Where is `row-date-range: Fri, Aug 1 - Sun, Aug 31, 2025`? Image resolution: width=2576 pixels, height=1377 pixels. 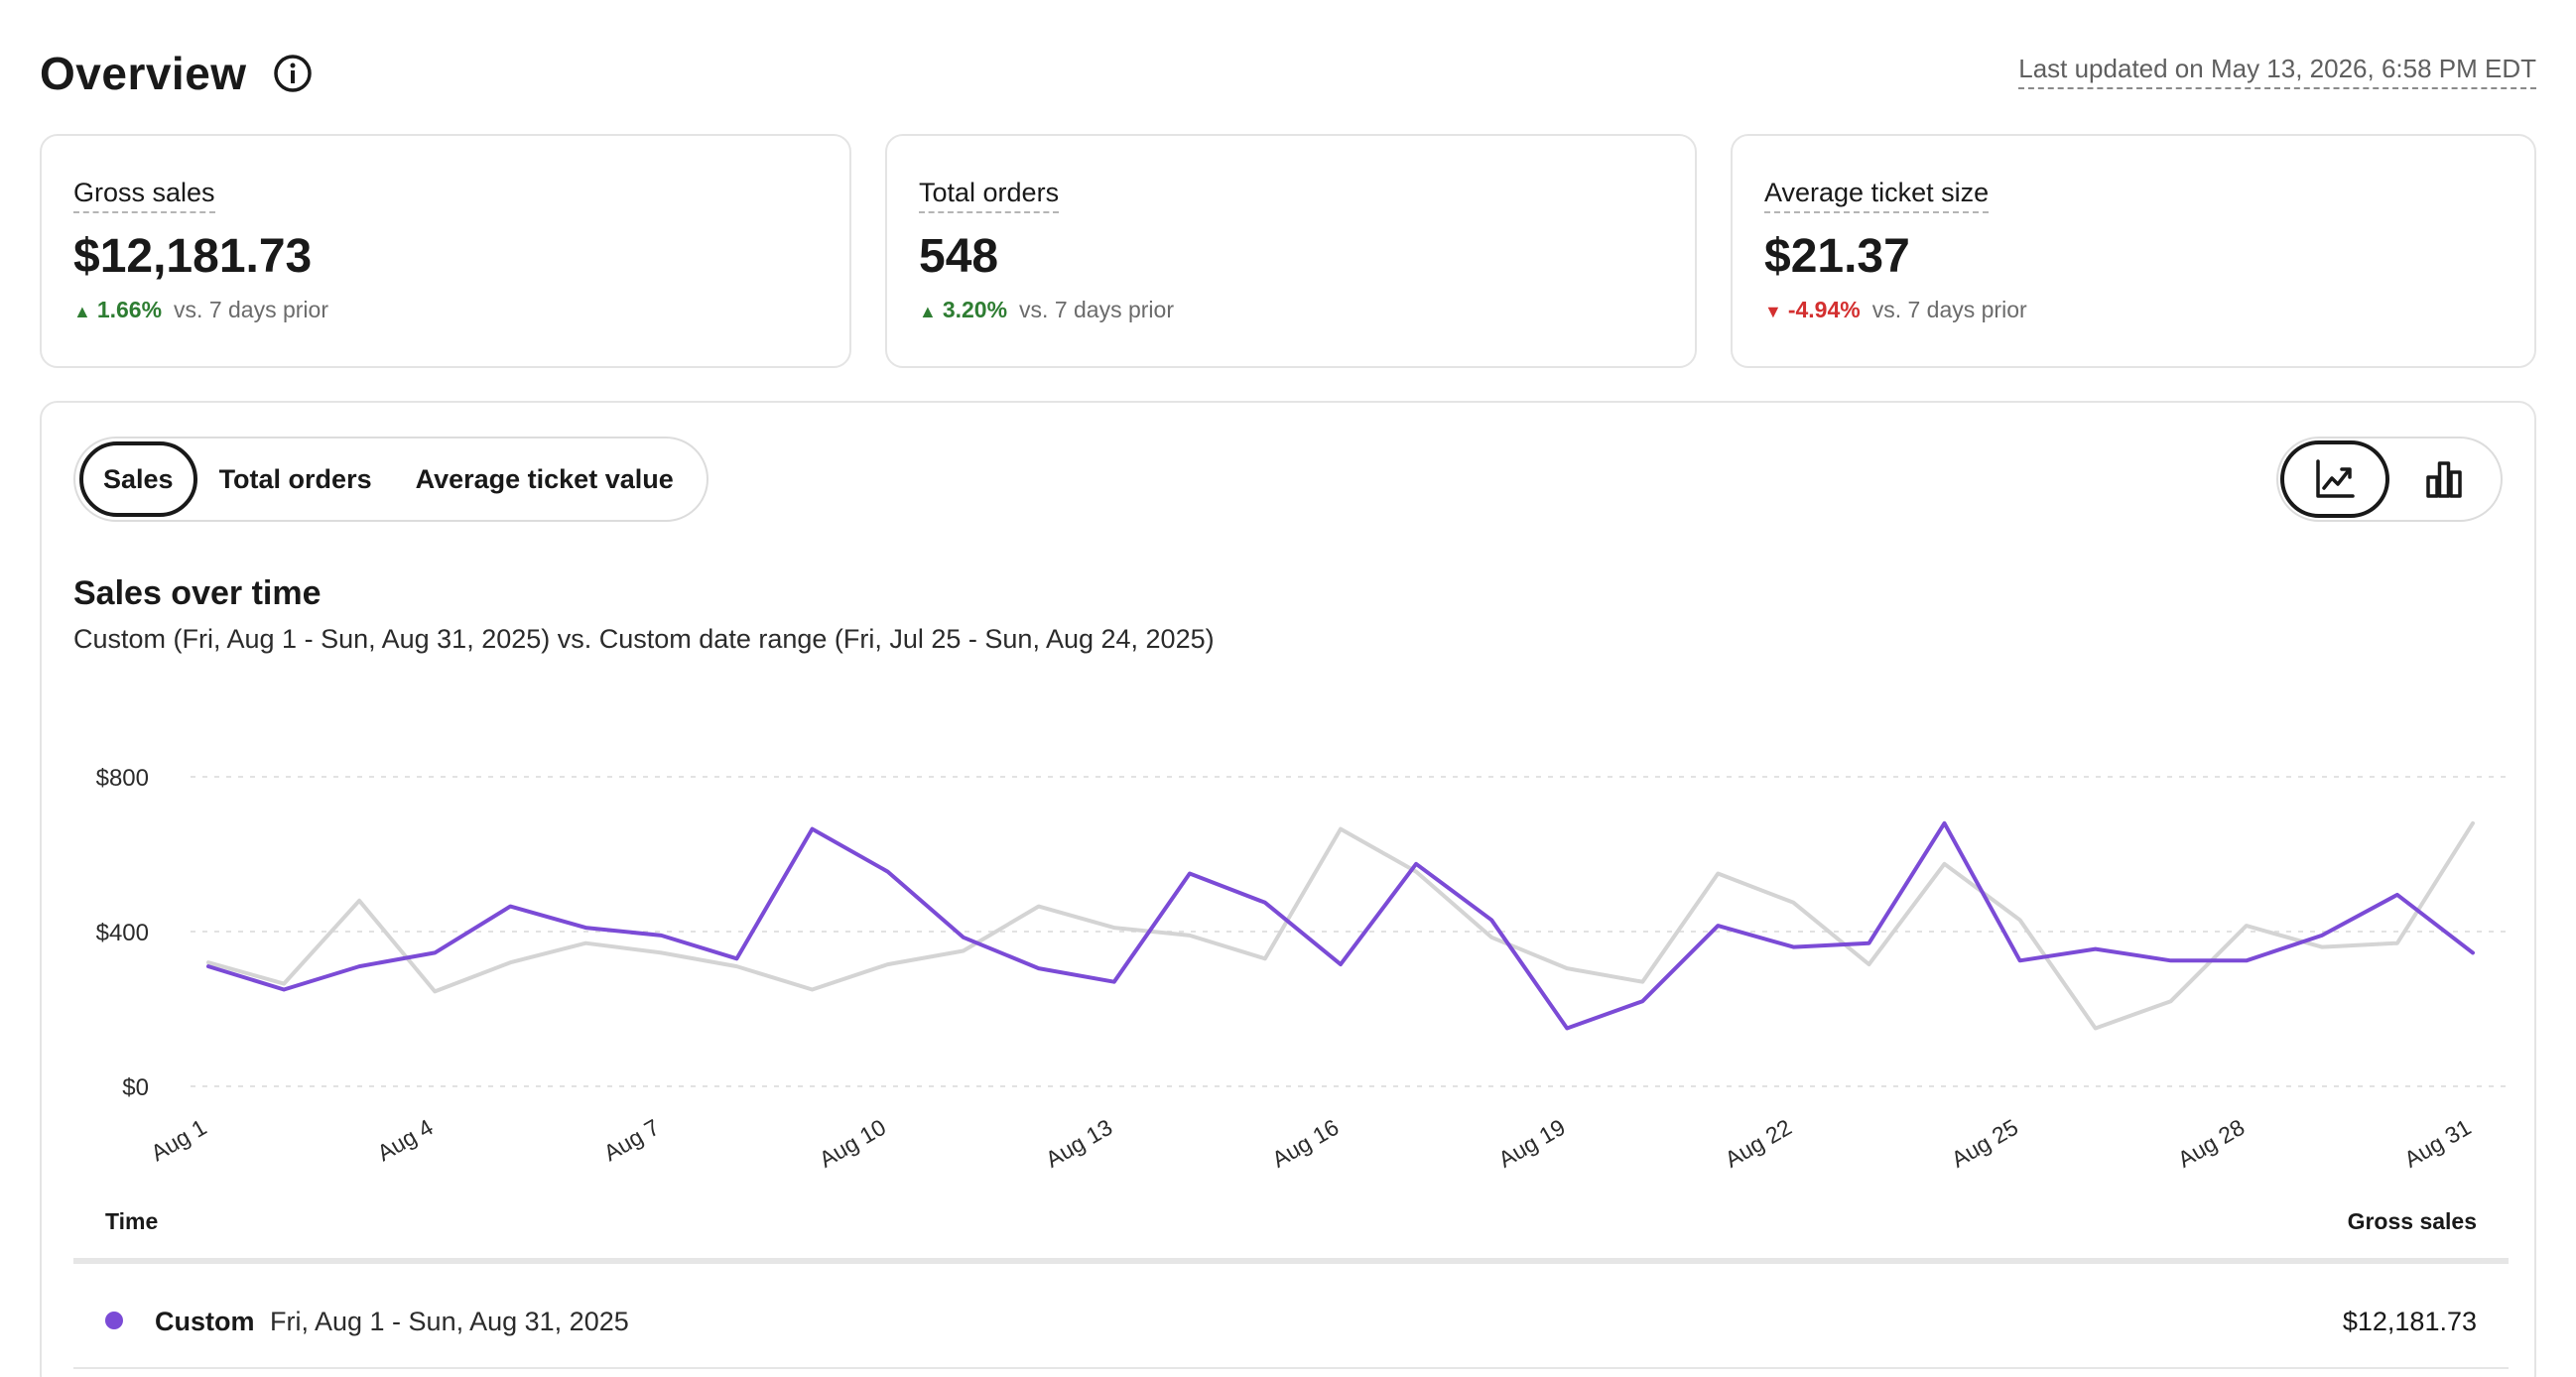
row-date-range: Fri, Aug 1 - Sun, Aug 31, 2025 is located at coordinates (450, 1321).